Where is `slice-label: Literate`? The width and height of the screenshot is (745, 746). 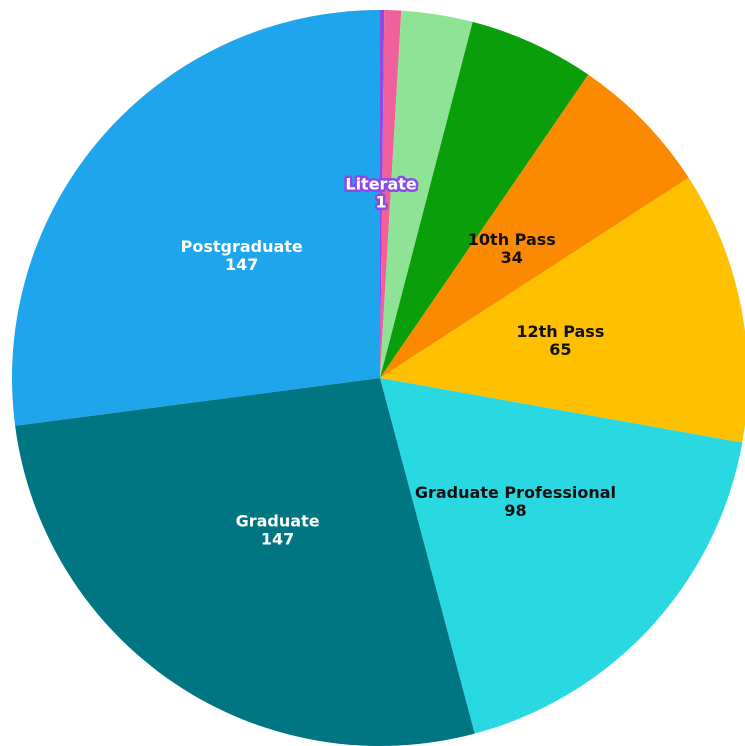
slice-label: Literate is located at coordinates (381, 184).